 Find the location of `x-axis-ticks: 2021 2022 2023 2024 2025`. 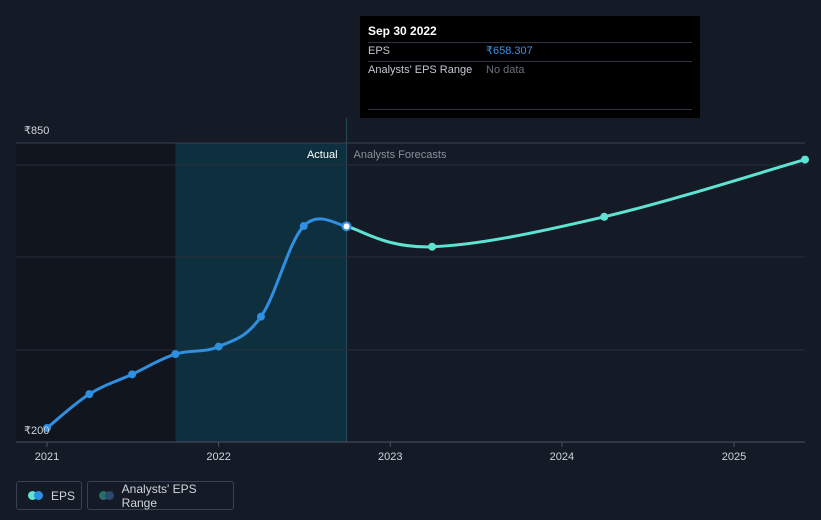

x-axis-ticks: 2021 2022 2023 2024 2025 is located at coordinates (390, 452).